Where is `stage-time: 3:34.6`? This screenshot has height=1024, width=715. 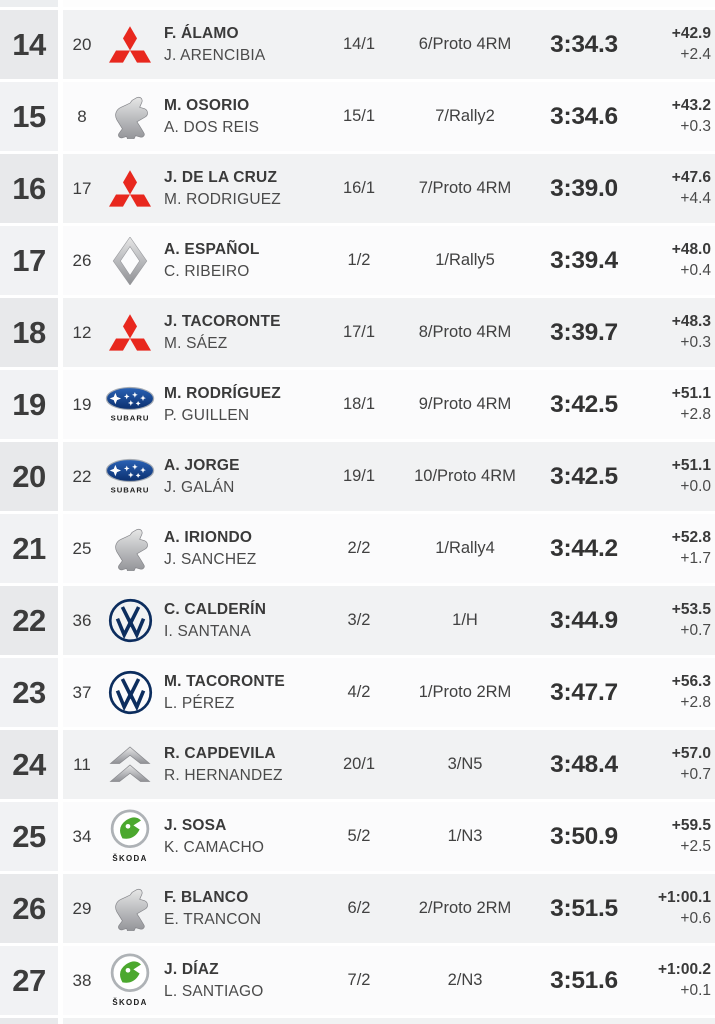
stage-time: 3:34.6 is located at coordinates (584, 116).